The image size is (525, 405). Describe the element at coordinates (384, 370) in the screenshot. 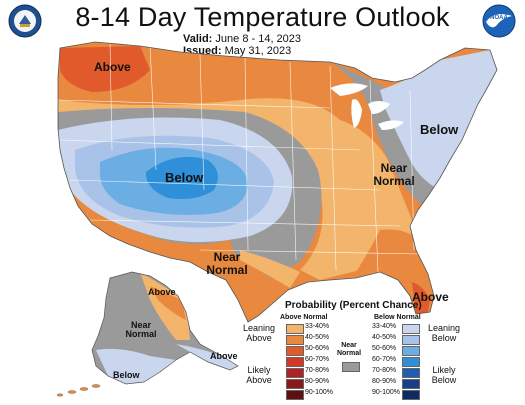

I see `legend-below-bin-label: 70-80%` at that location.